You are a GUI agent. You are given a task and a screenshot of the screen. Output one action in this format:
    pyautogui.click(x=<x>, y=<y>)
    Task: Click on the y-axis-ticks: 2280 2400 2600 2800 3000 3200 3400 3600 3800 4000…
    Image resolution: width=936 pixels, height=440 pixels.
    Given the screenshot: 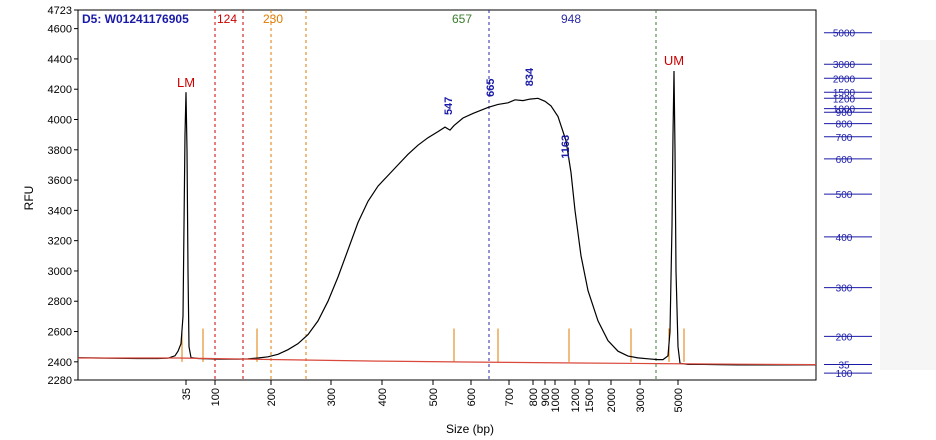 What is the action you would take?
    pyautogui.click(x=63, y=196)
    